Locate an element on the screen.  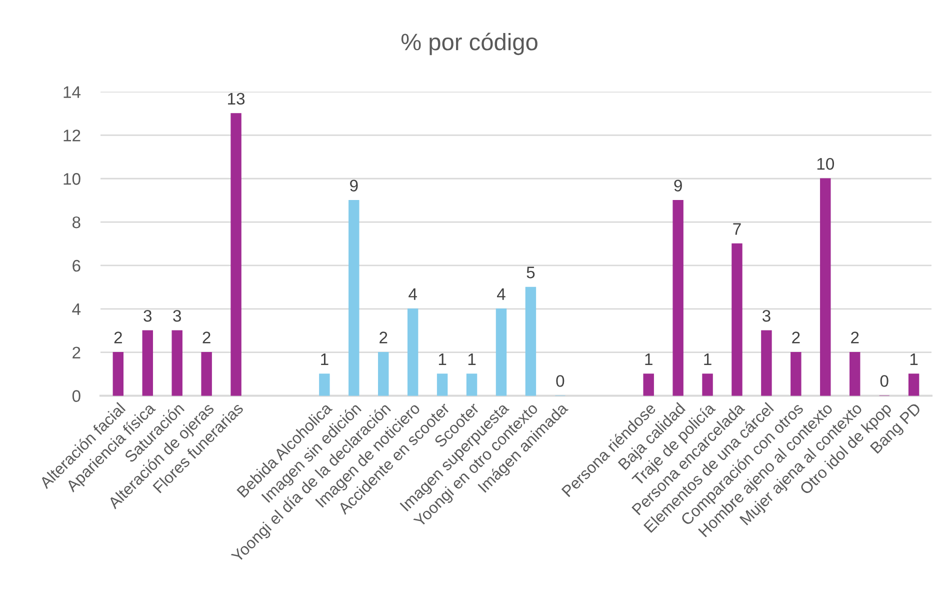
data-label: 13 is located at coordinates (236, 98).